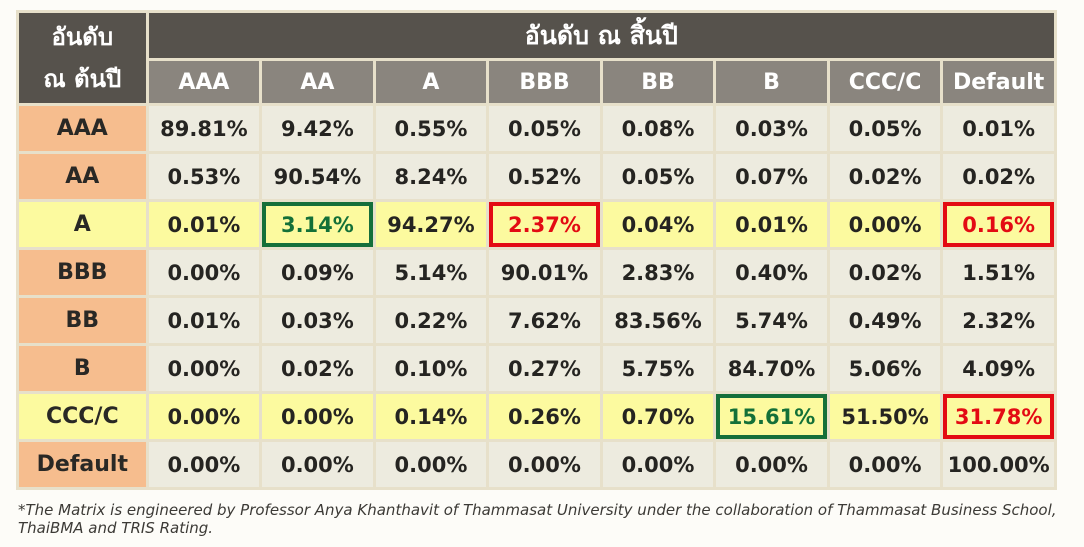  What do you see at coordinates (658, 464) in the screenshot?
I see `matrix-cell-default-to-bb: 0.00%` at bounding box center [658, 464].